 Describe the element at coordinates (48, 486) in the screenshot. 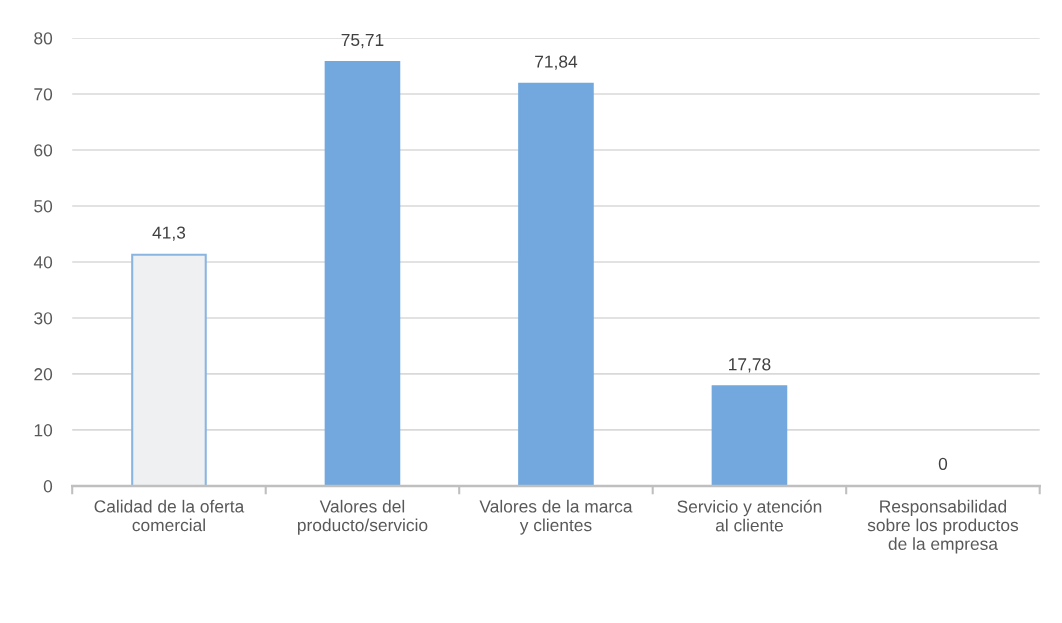

I see `y-tick-label: 0` at that location.